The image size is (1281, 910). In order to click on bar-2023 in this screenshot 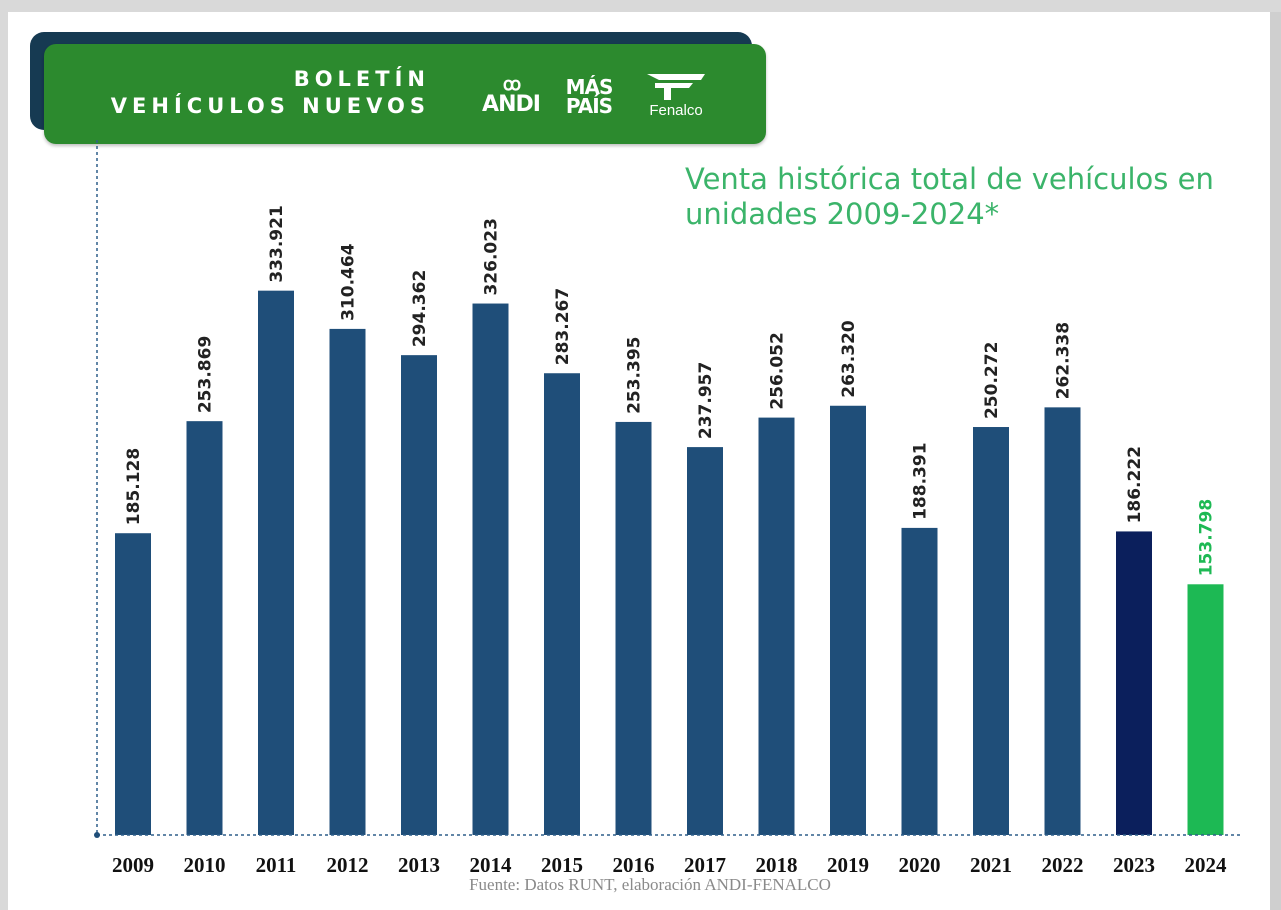, I will do `click(1134, 683)`.